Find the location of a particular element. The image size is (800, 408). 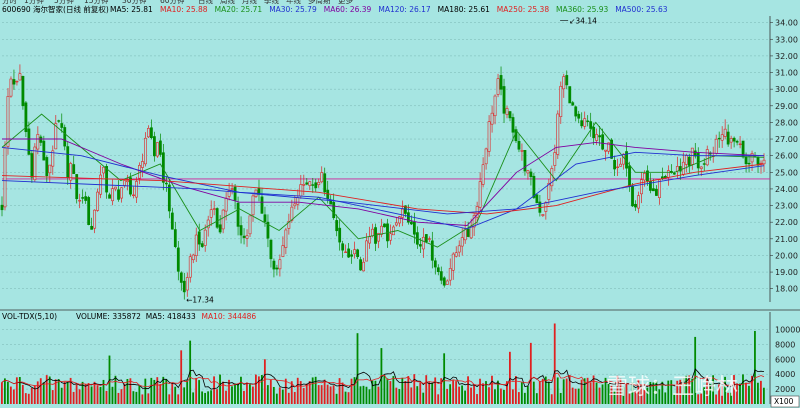

price-tick-label-4: 22.00 is located at coordinates (786, 222).